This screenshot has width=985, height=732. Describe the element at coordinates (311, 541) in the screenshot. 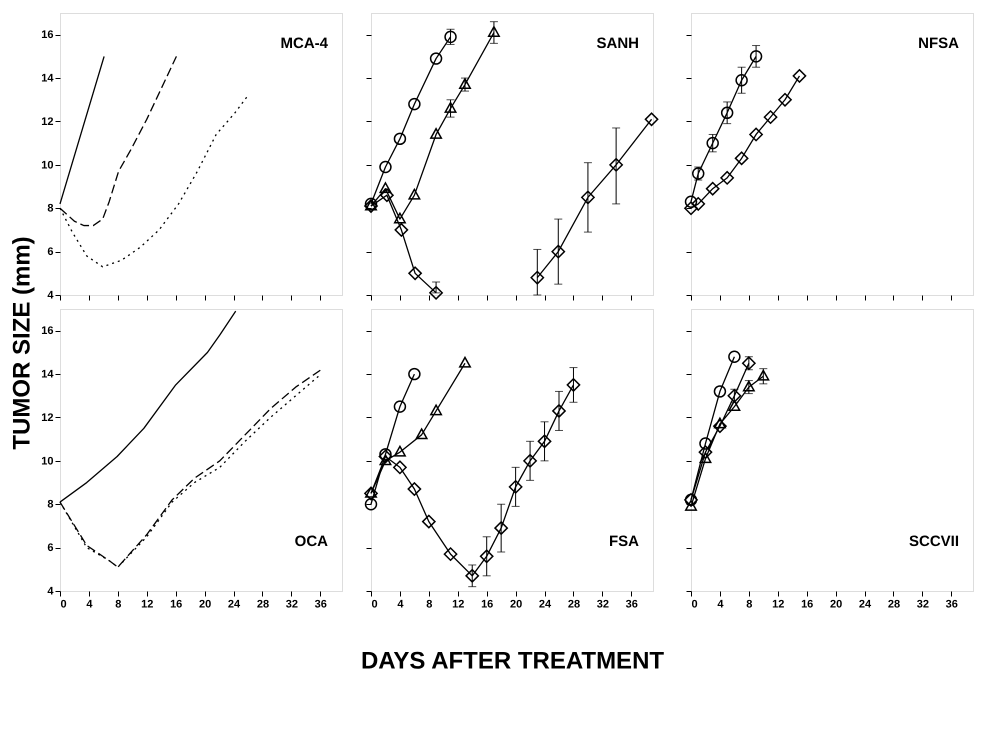

I see `text: OCA` at that location.